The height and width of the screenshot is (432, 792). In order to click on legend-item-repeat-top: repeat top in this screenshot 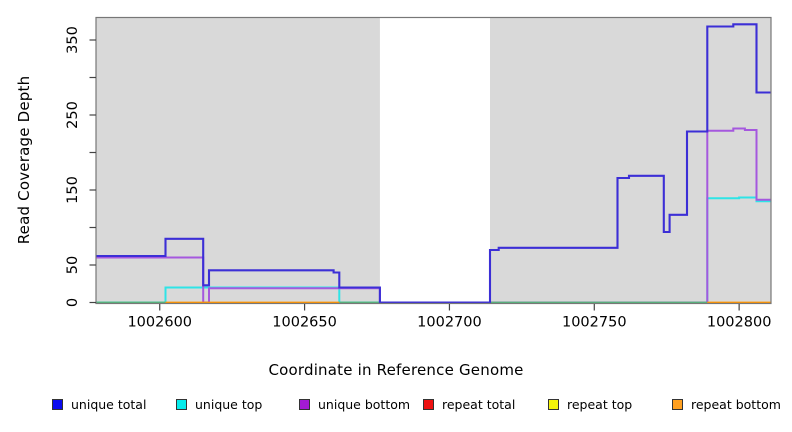, I will do `click(590, 404)`.